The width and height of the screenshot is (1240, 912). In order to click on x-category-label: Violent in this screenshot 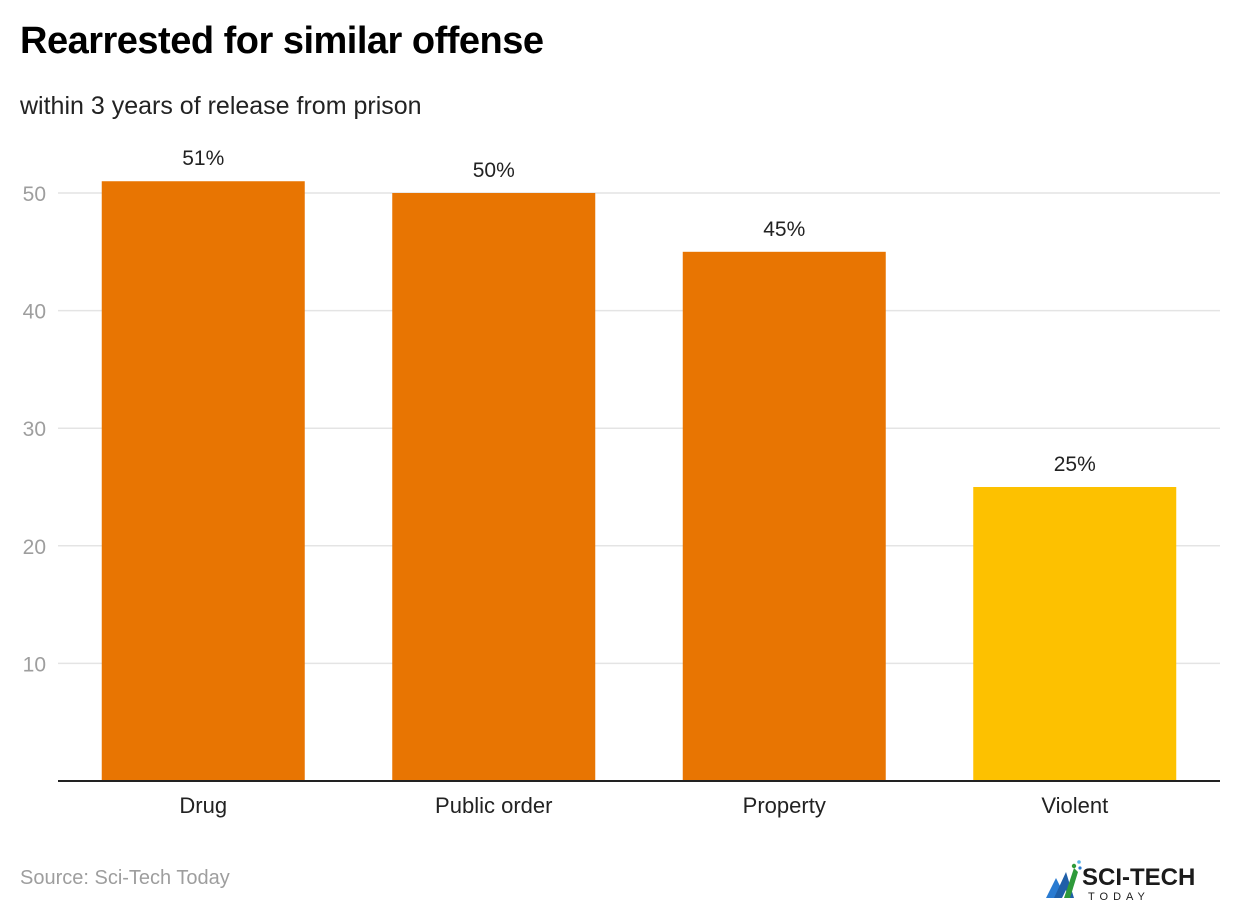, I will do `click(1074, 805)`.